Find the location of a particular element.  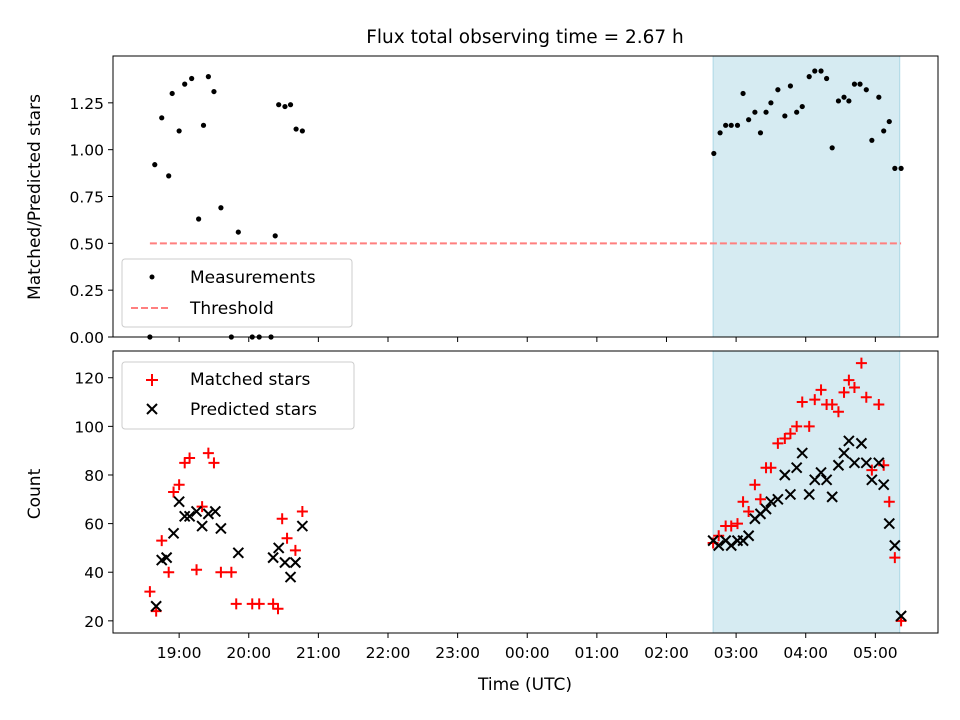

y-tick-label: 1.25 is located at coordinates (86, 104).